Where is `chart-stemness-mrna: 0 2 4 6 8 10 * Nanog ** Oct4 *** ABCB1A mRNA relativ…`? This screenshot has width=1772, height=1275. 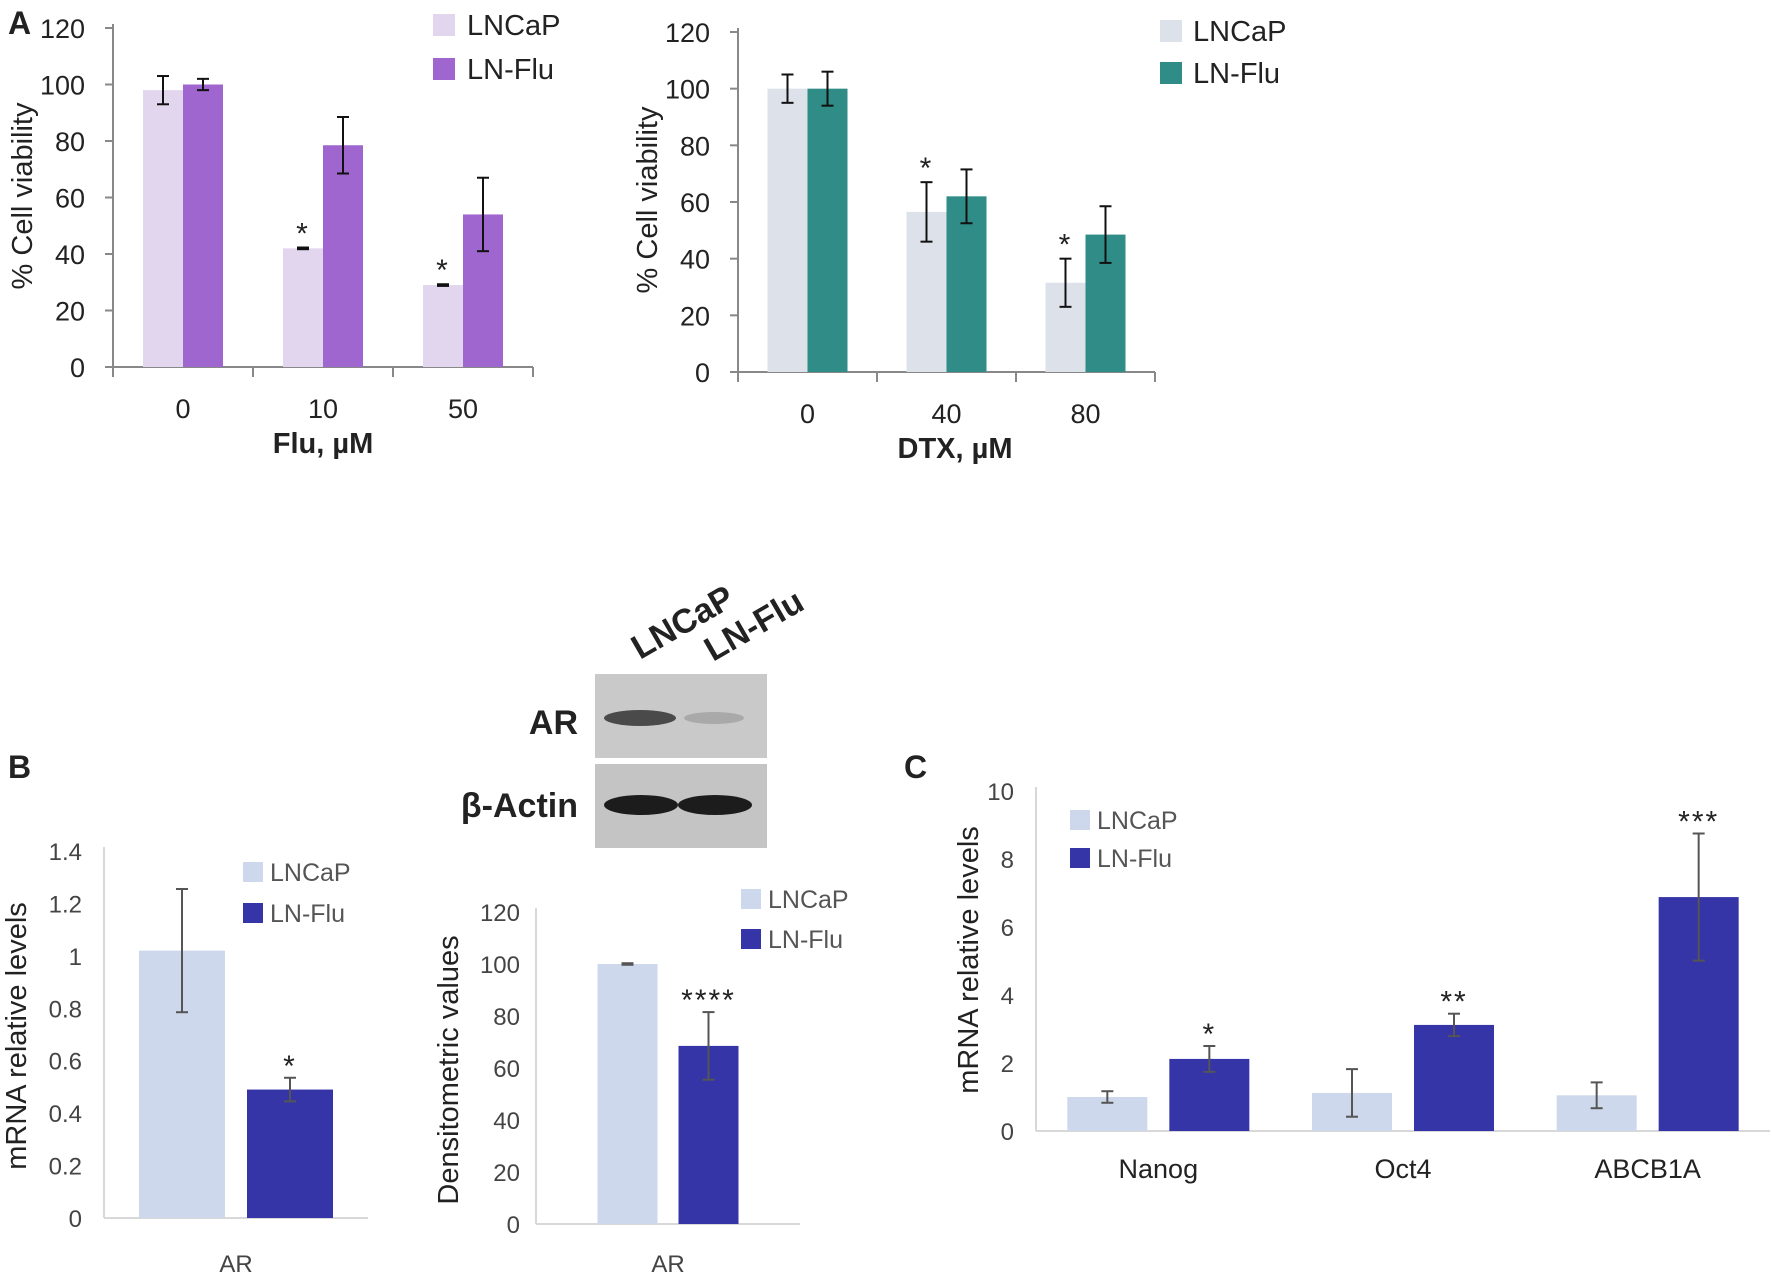
chart-stemness-mrna: 0 2 4 6 8 10 * Nanog ** Oct4 *** ABCB1A mRNA relativ… is located at coordinates (1361, 981).